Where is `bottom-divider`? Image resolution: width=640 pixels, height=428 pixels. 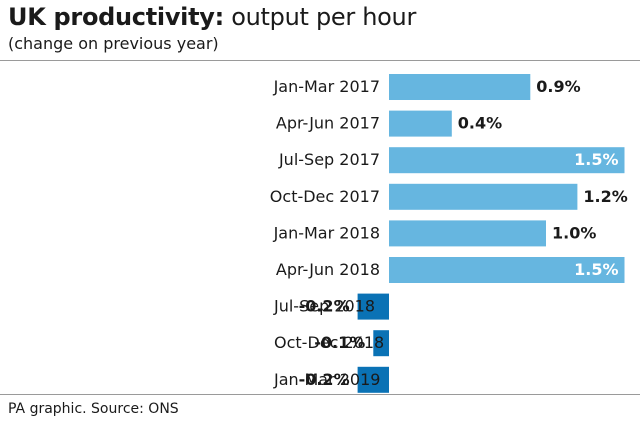
bottom-divider is located at coordinates (320, 394).